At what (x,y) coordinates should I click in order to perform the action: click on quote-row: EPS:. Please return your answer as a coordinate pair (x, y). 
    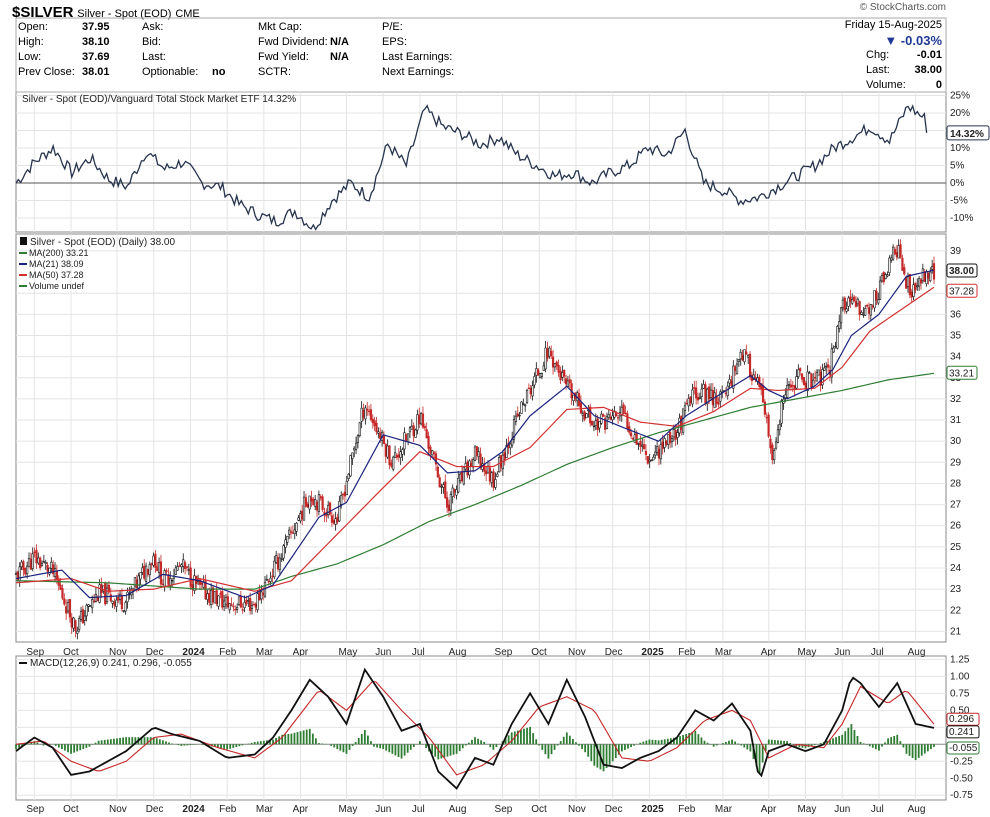
    Looking at the image, I should click on (432, 42).